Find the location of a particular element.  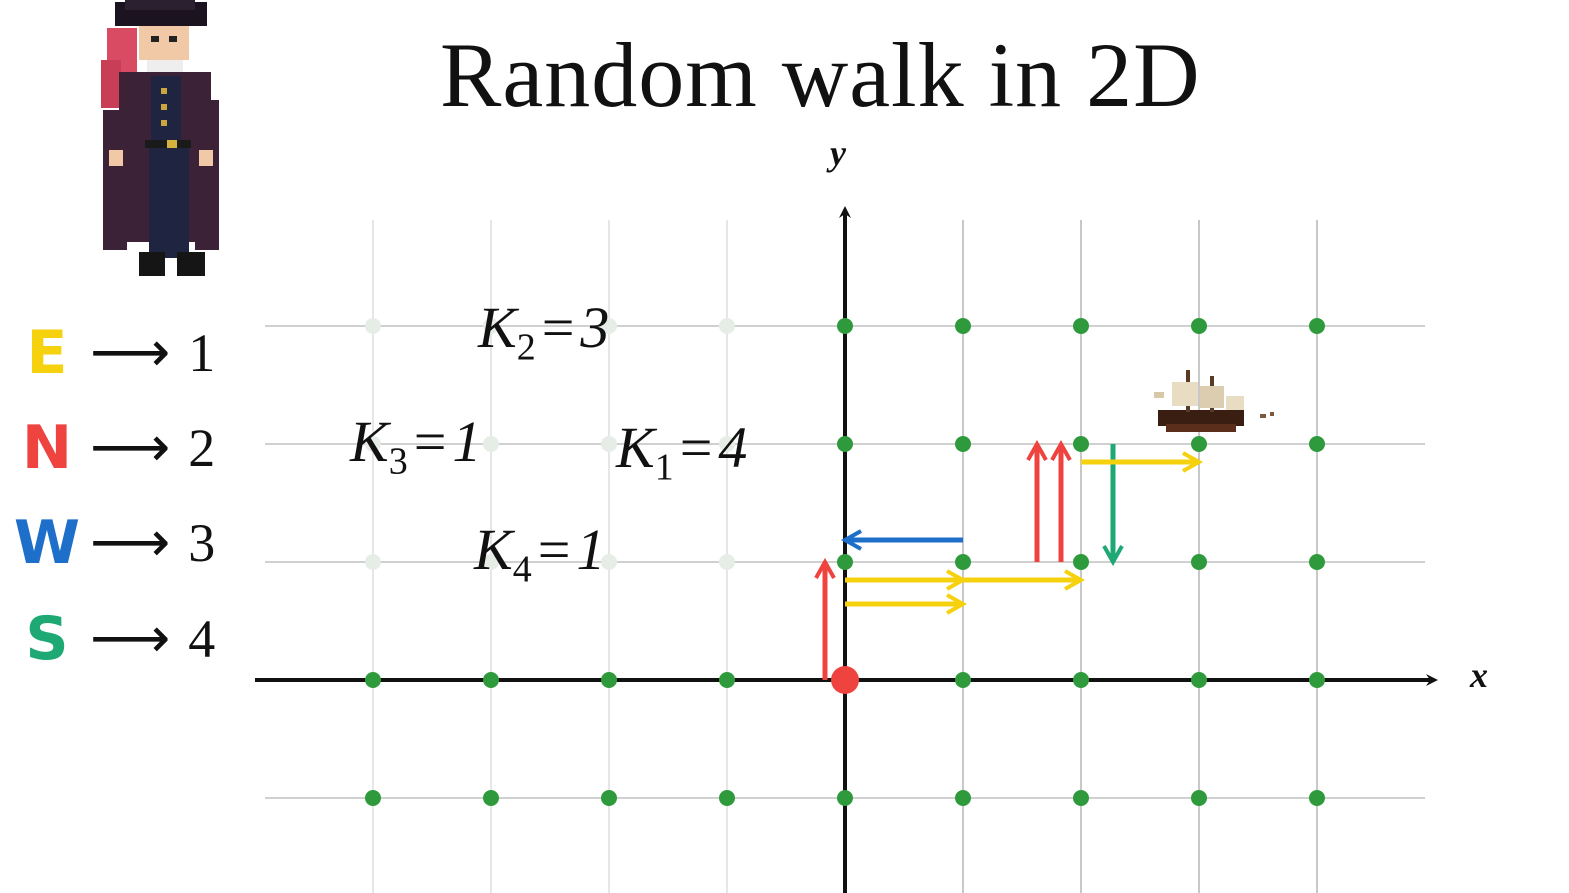

x-axis-label: x is located at coordinates (1479, 675).